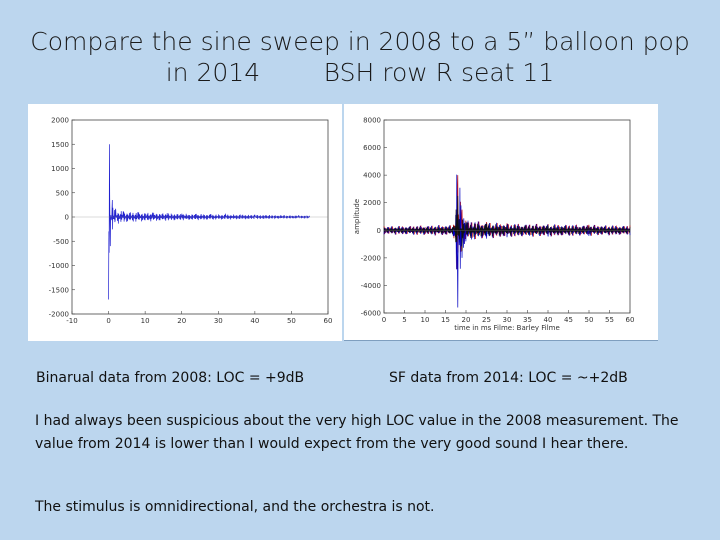 The height and width of the screenshot is (540, 720). I want to click on y-tick-label: -1000, so click(59, 266).